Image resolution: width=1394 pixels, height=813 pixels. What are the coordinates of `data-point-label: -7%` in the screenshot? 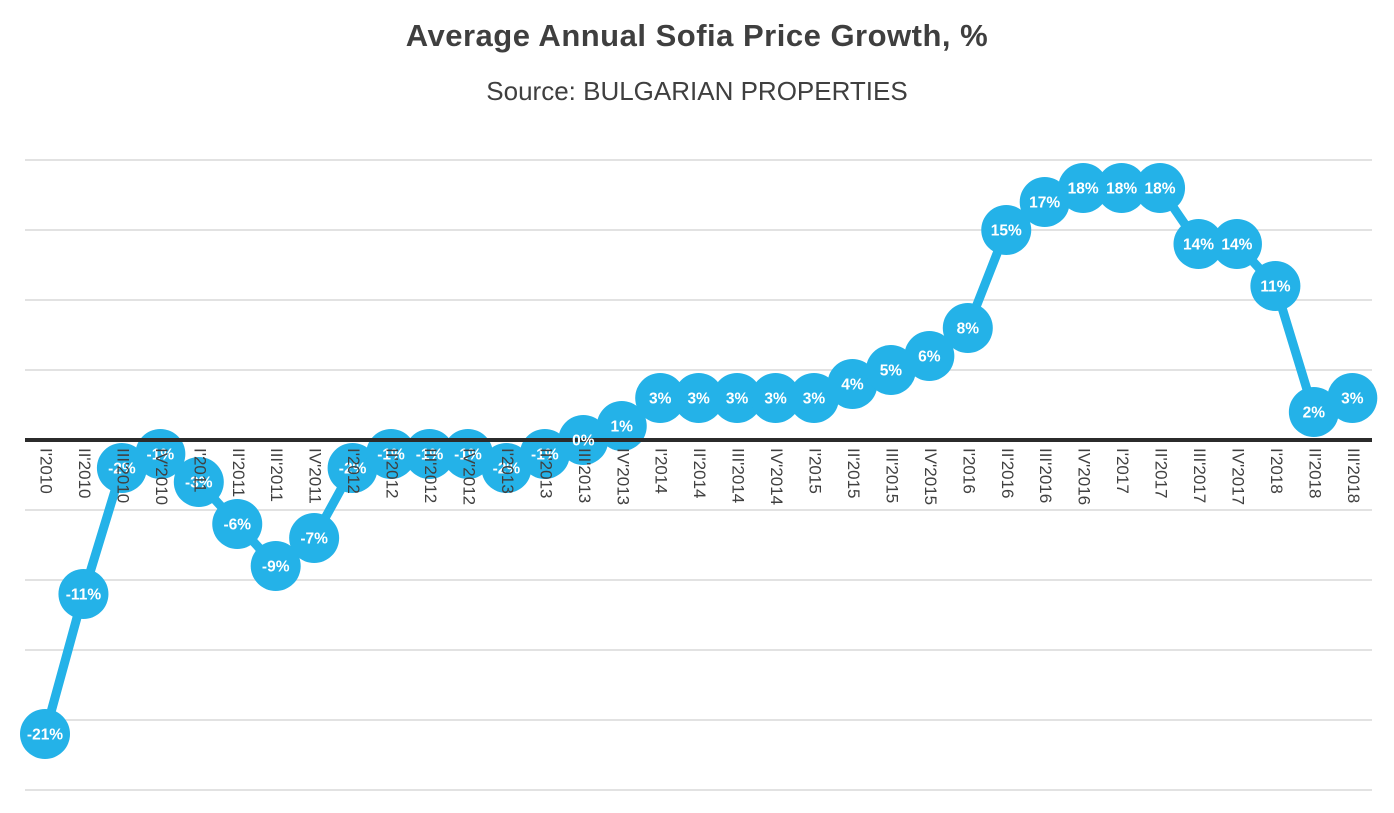 It's located at (314, 539).